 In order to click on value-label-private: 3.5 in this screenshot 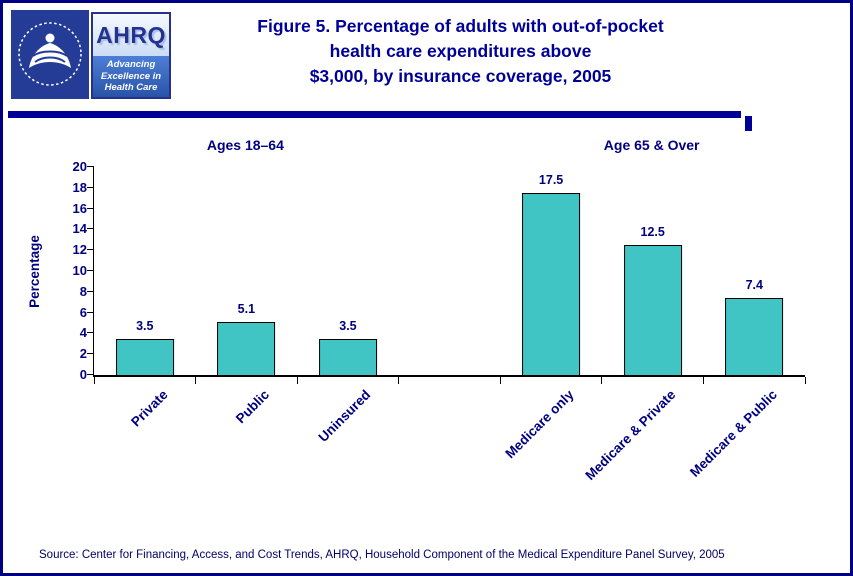, I will do `click(145, 325)`.